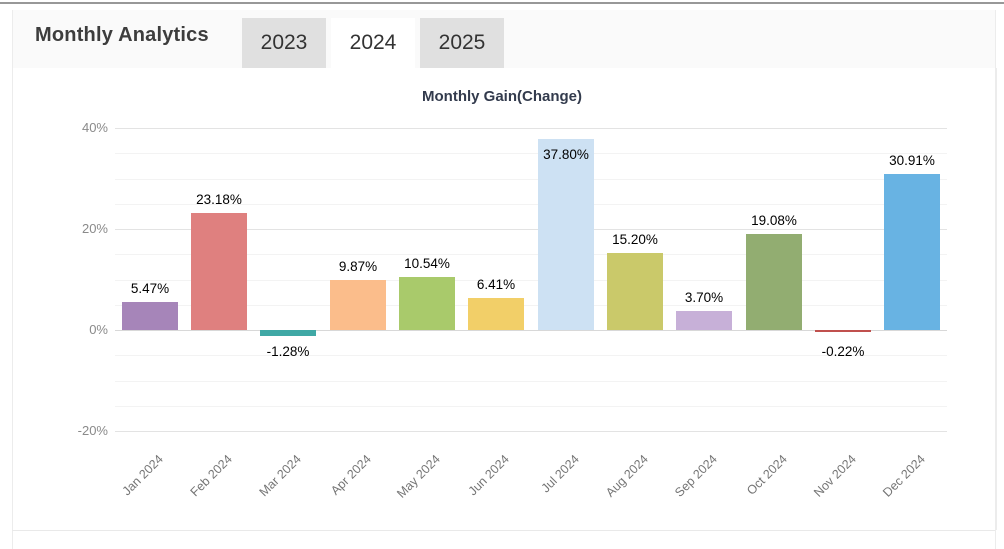  I want to click on bar-value-label: 3.70%, so click(704, 297).